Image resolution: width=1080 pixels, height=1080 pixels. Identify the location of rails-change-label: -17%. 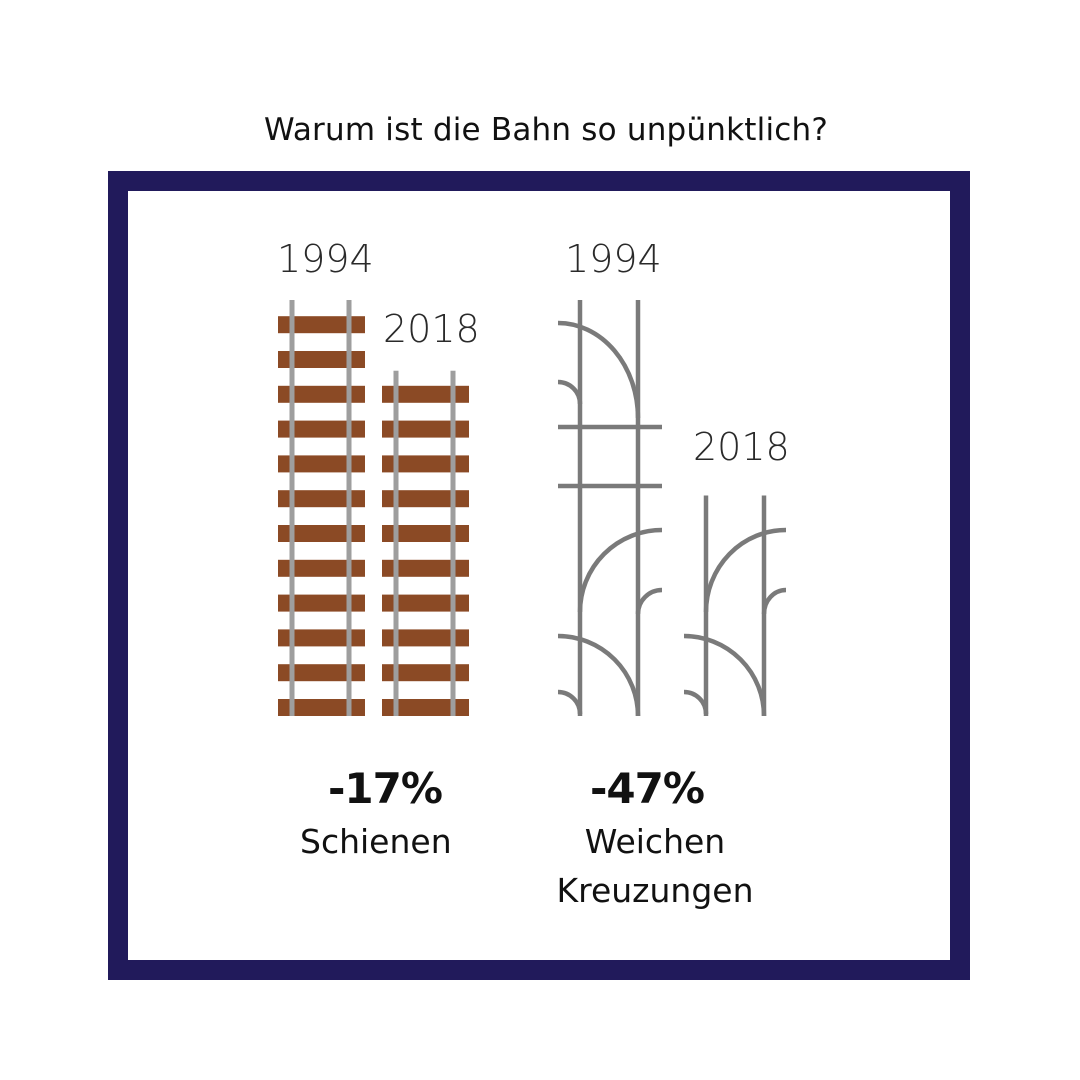
(385, 788).